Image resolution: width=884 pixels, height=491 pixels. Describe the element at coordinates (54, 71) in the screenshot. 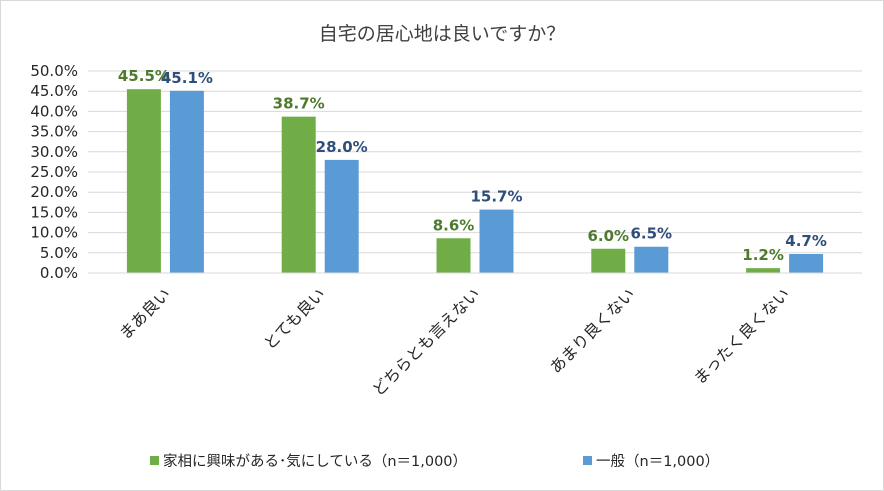

I see `y-tick-label: 50.0%` at that location.